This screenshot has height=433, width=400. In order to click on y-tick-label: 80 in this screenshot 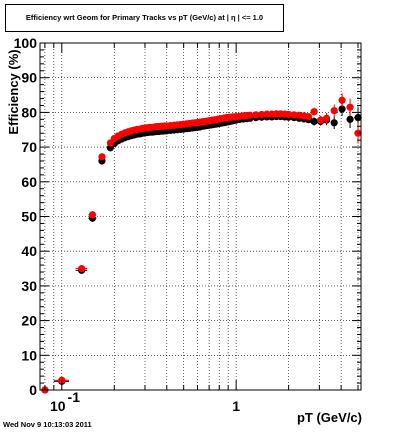, I will do `click(29, 112)`.